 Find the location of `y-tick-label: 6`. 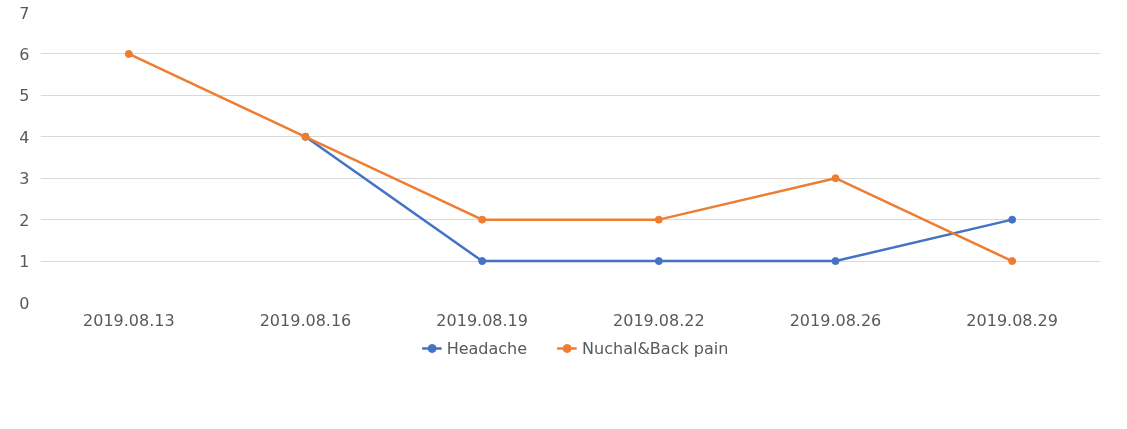

y-tick-label: 6 is located at coordinates (24, 54).